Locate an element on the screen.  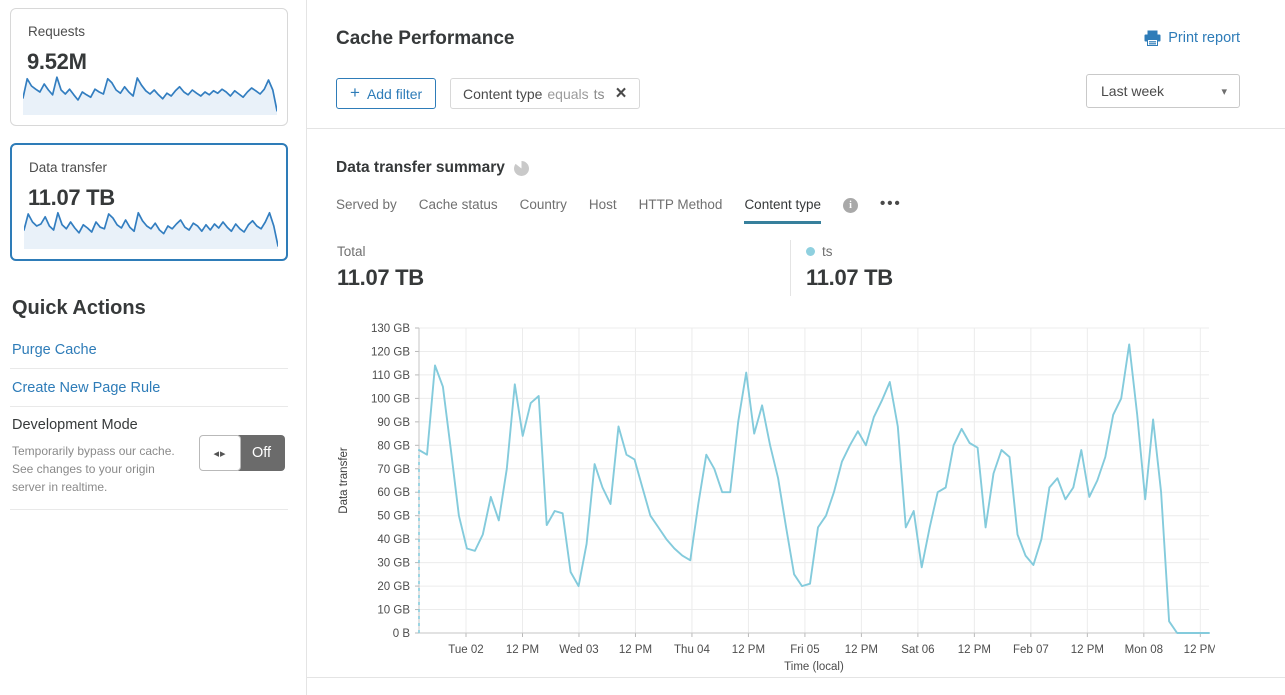
total-value: 11.07 TB is located at coordinates (380, 277).